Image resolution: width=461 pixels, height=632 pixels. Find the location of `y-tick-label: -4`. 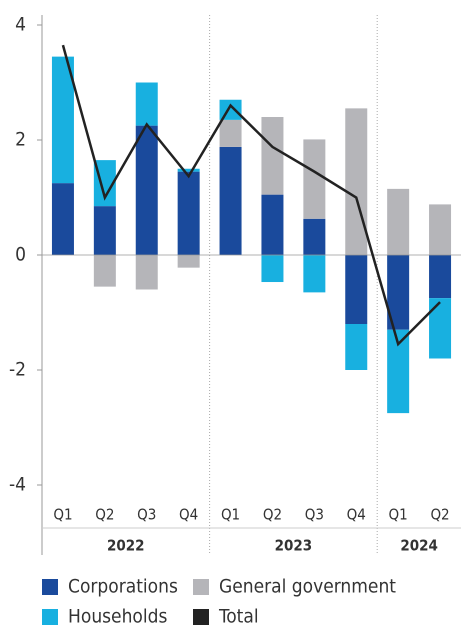

y-tick-label: -4 is located at coordinates (17, 485).